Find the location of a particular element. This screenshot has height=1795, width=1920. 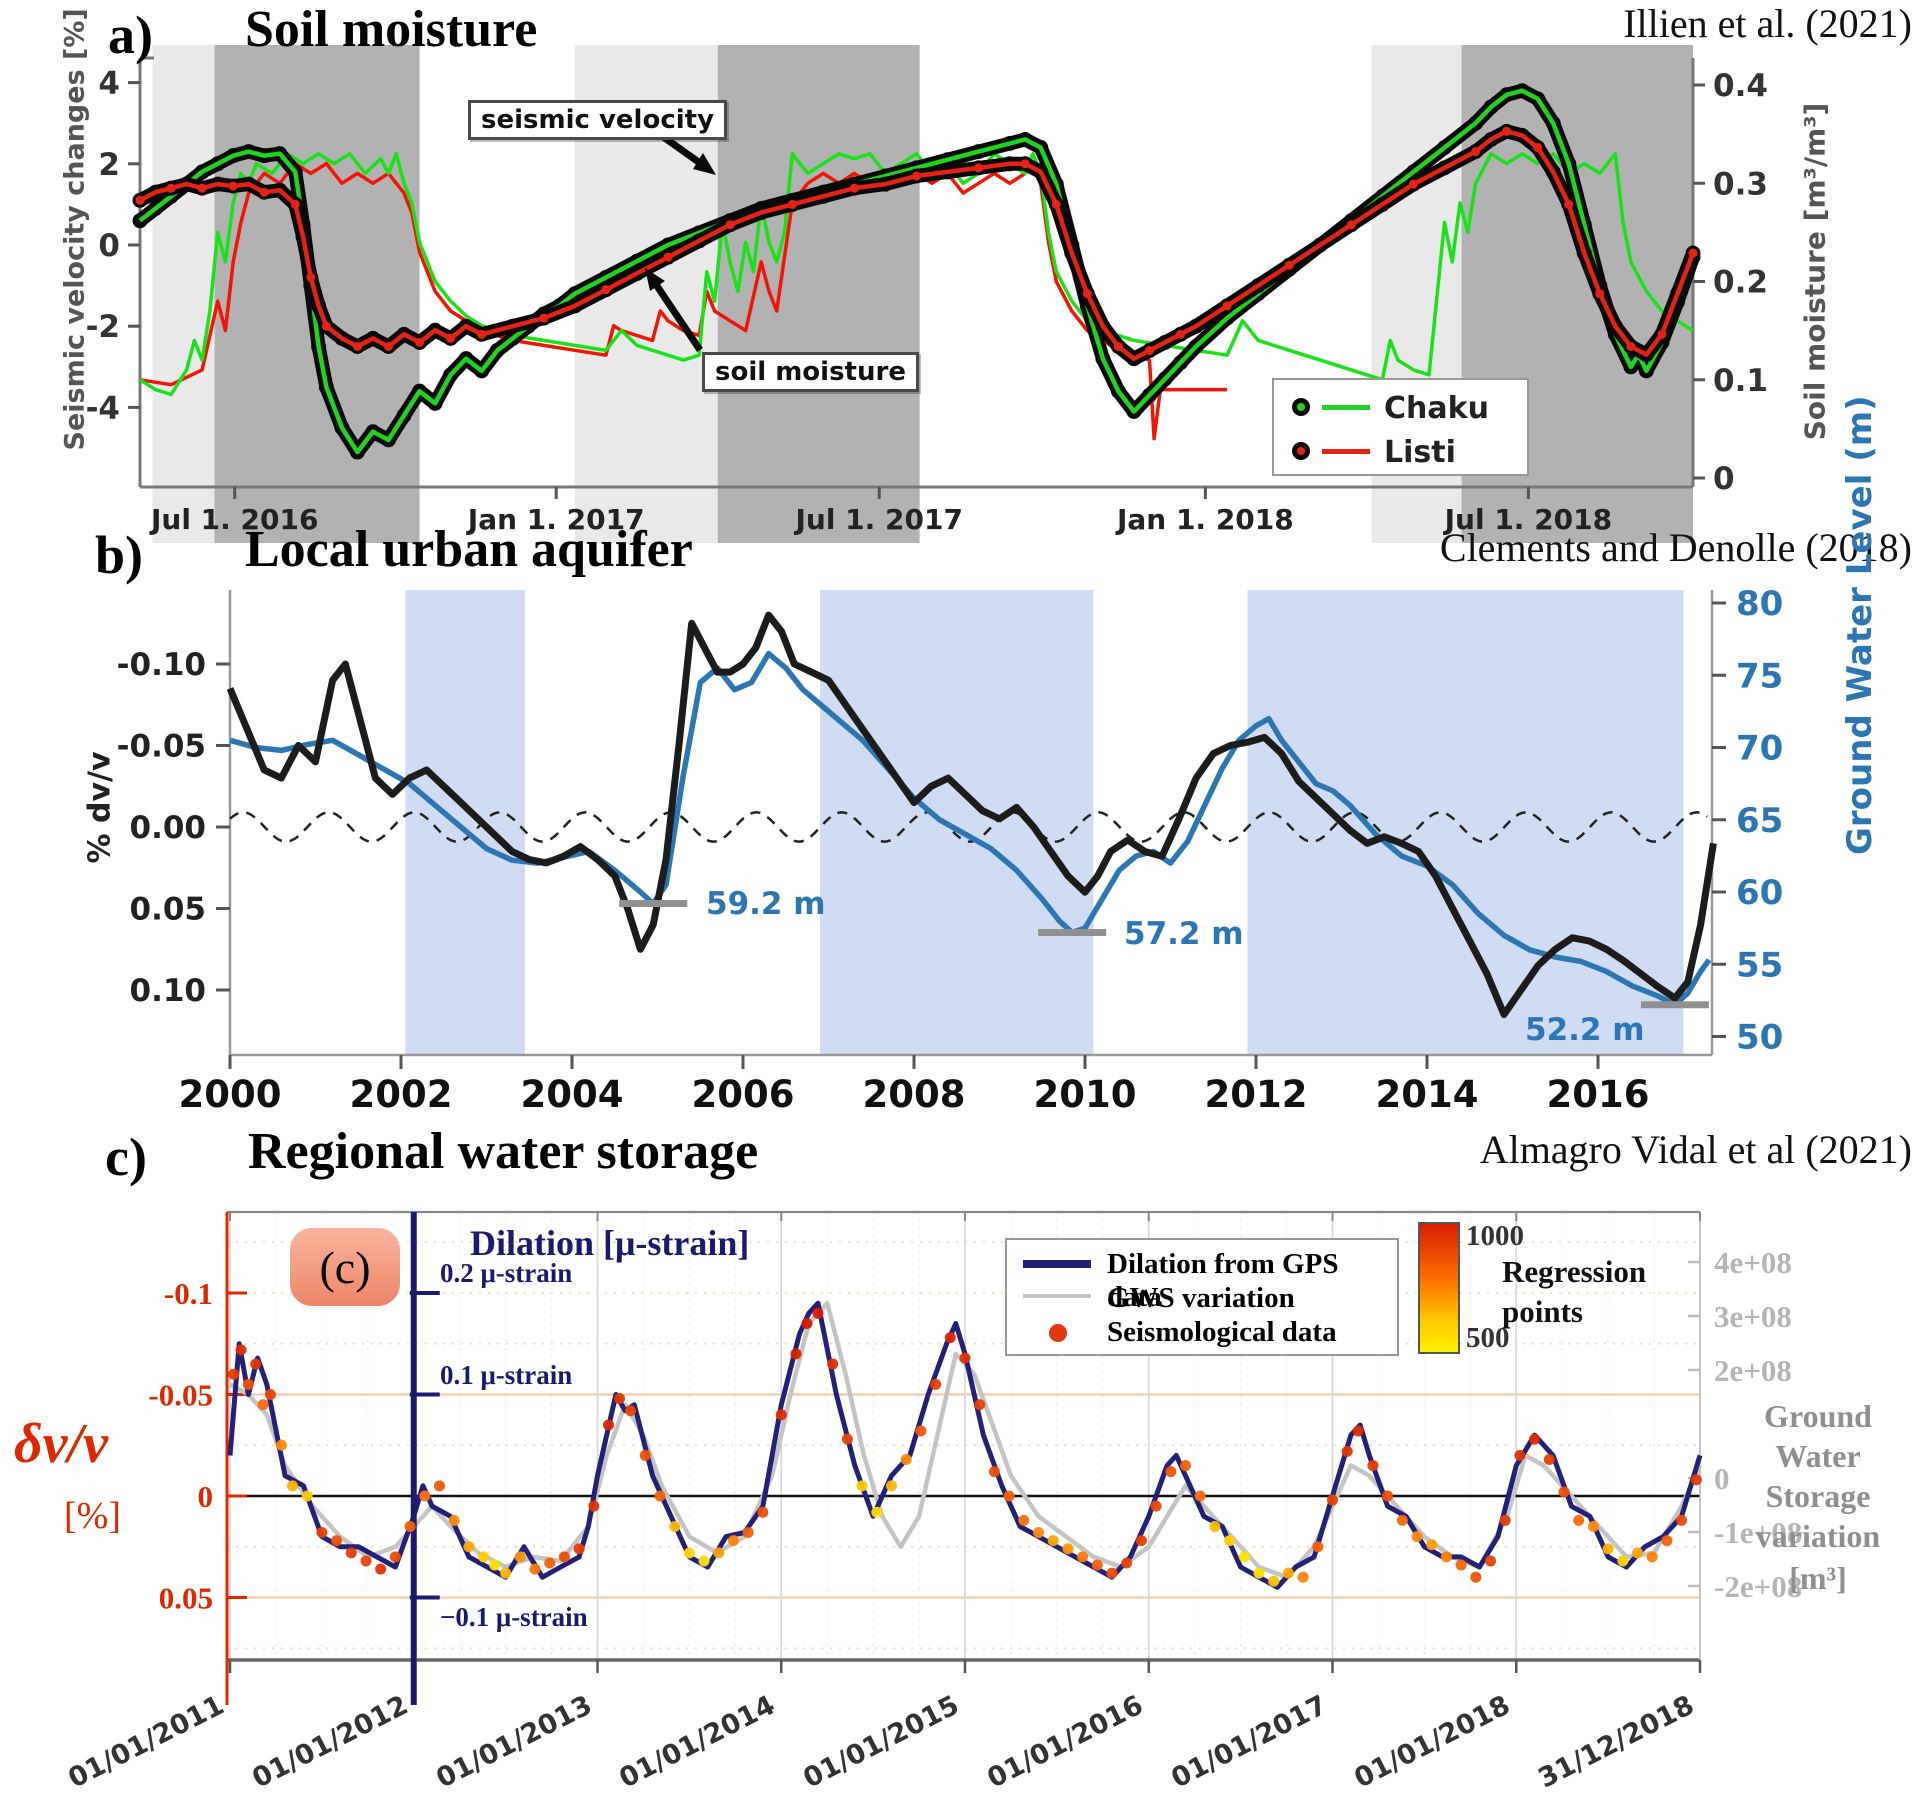

panel-a-x-tick-label: Jan 1. 2018 is located at coordinates (1204, 519).